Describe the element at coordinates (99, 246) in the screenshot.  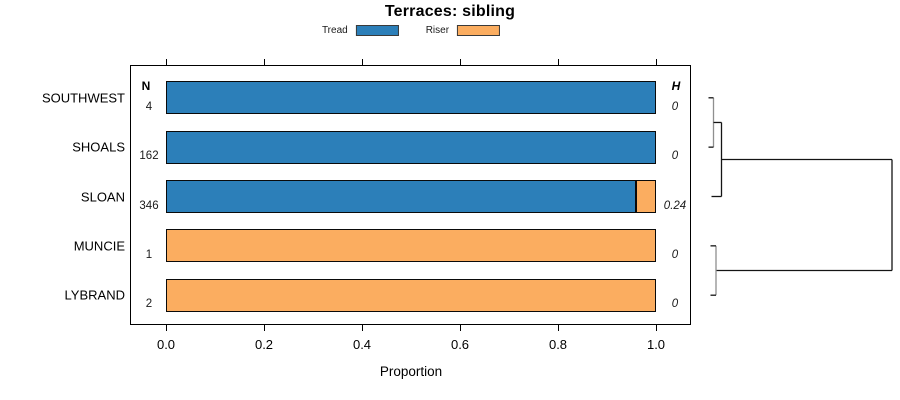
I see `category-label: MUNCIE` at that location.